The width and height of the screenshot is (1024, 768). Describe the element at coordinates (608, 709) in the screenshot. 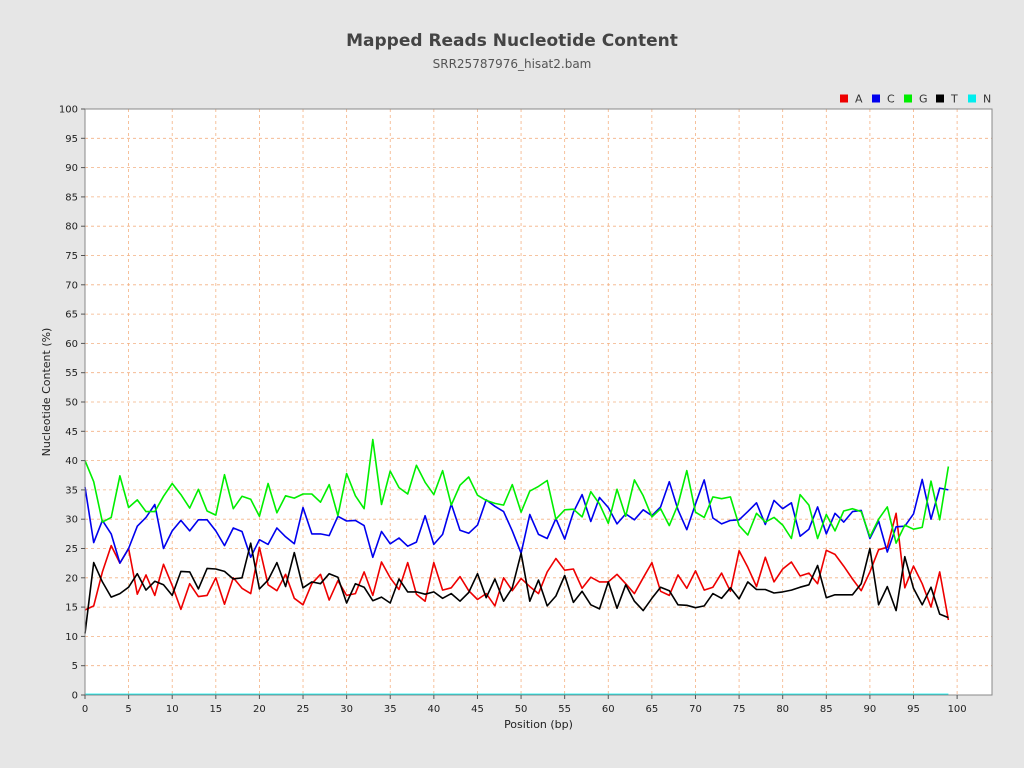

I see `x-tick-label: 60` at that location.